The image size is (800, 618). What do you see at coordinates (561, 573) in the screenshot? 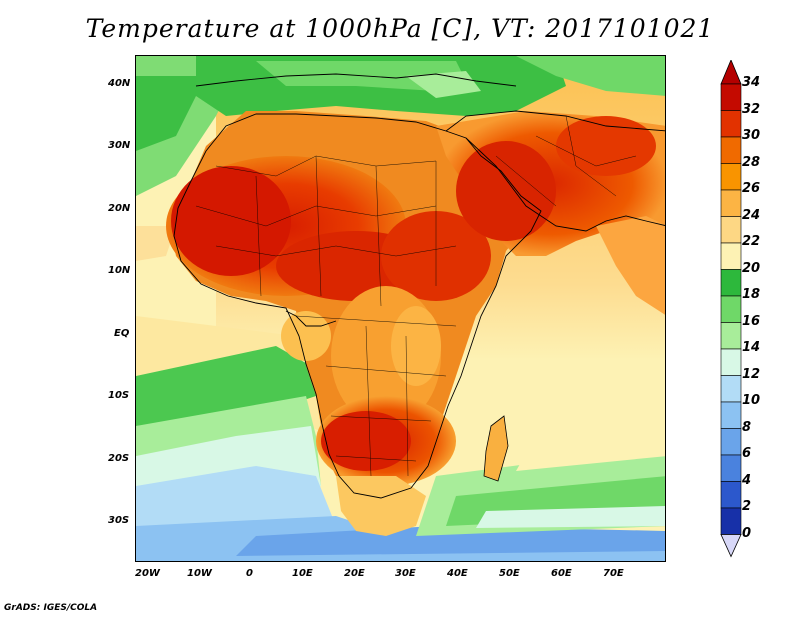
I see `lon-tick-label: 60E` at bounding box center [561, 573].